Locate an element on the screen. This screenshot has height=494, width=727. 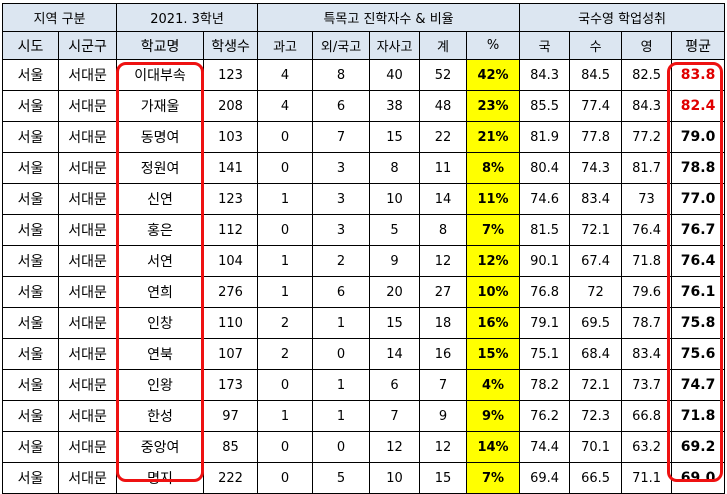
col-header-math: 수 is located at coordinates (596, 45).